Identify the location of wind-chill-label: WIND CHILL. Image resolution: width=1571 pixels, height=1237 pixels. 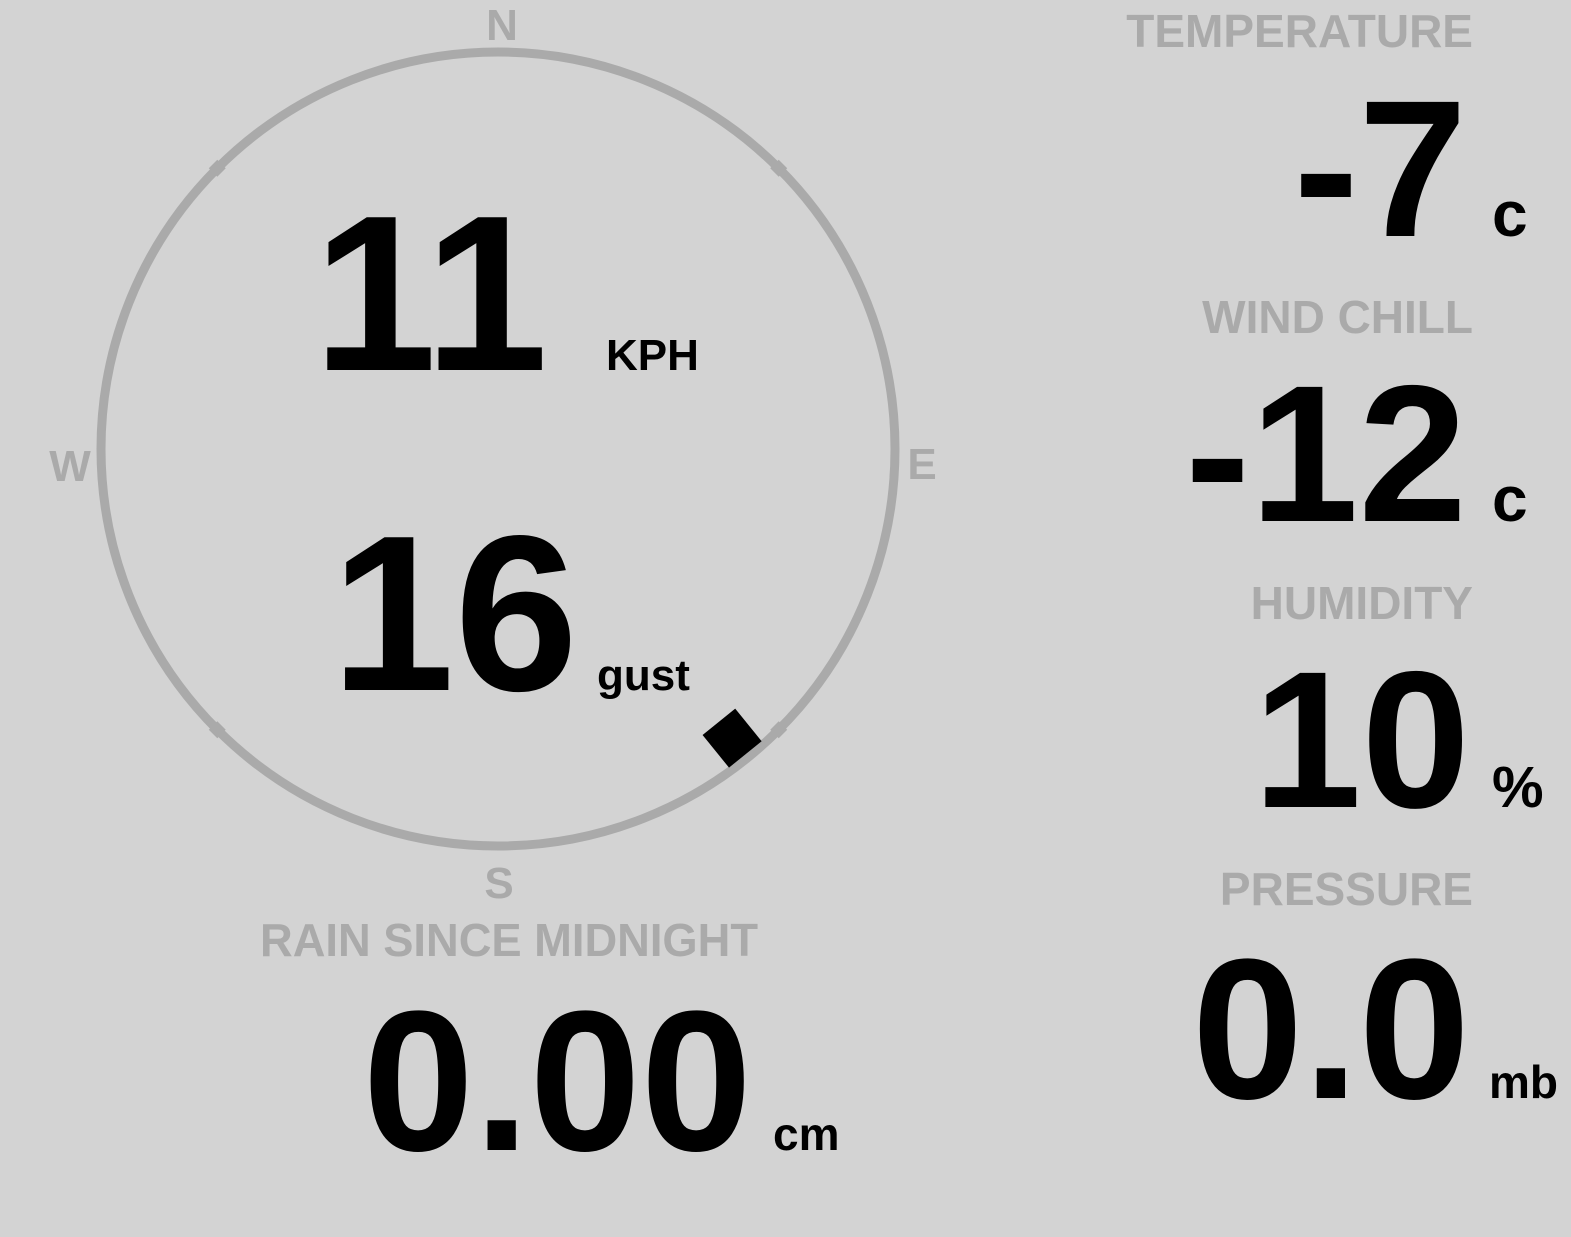
(1337, 317).